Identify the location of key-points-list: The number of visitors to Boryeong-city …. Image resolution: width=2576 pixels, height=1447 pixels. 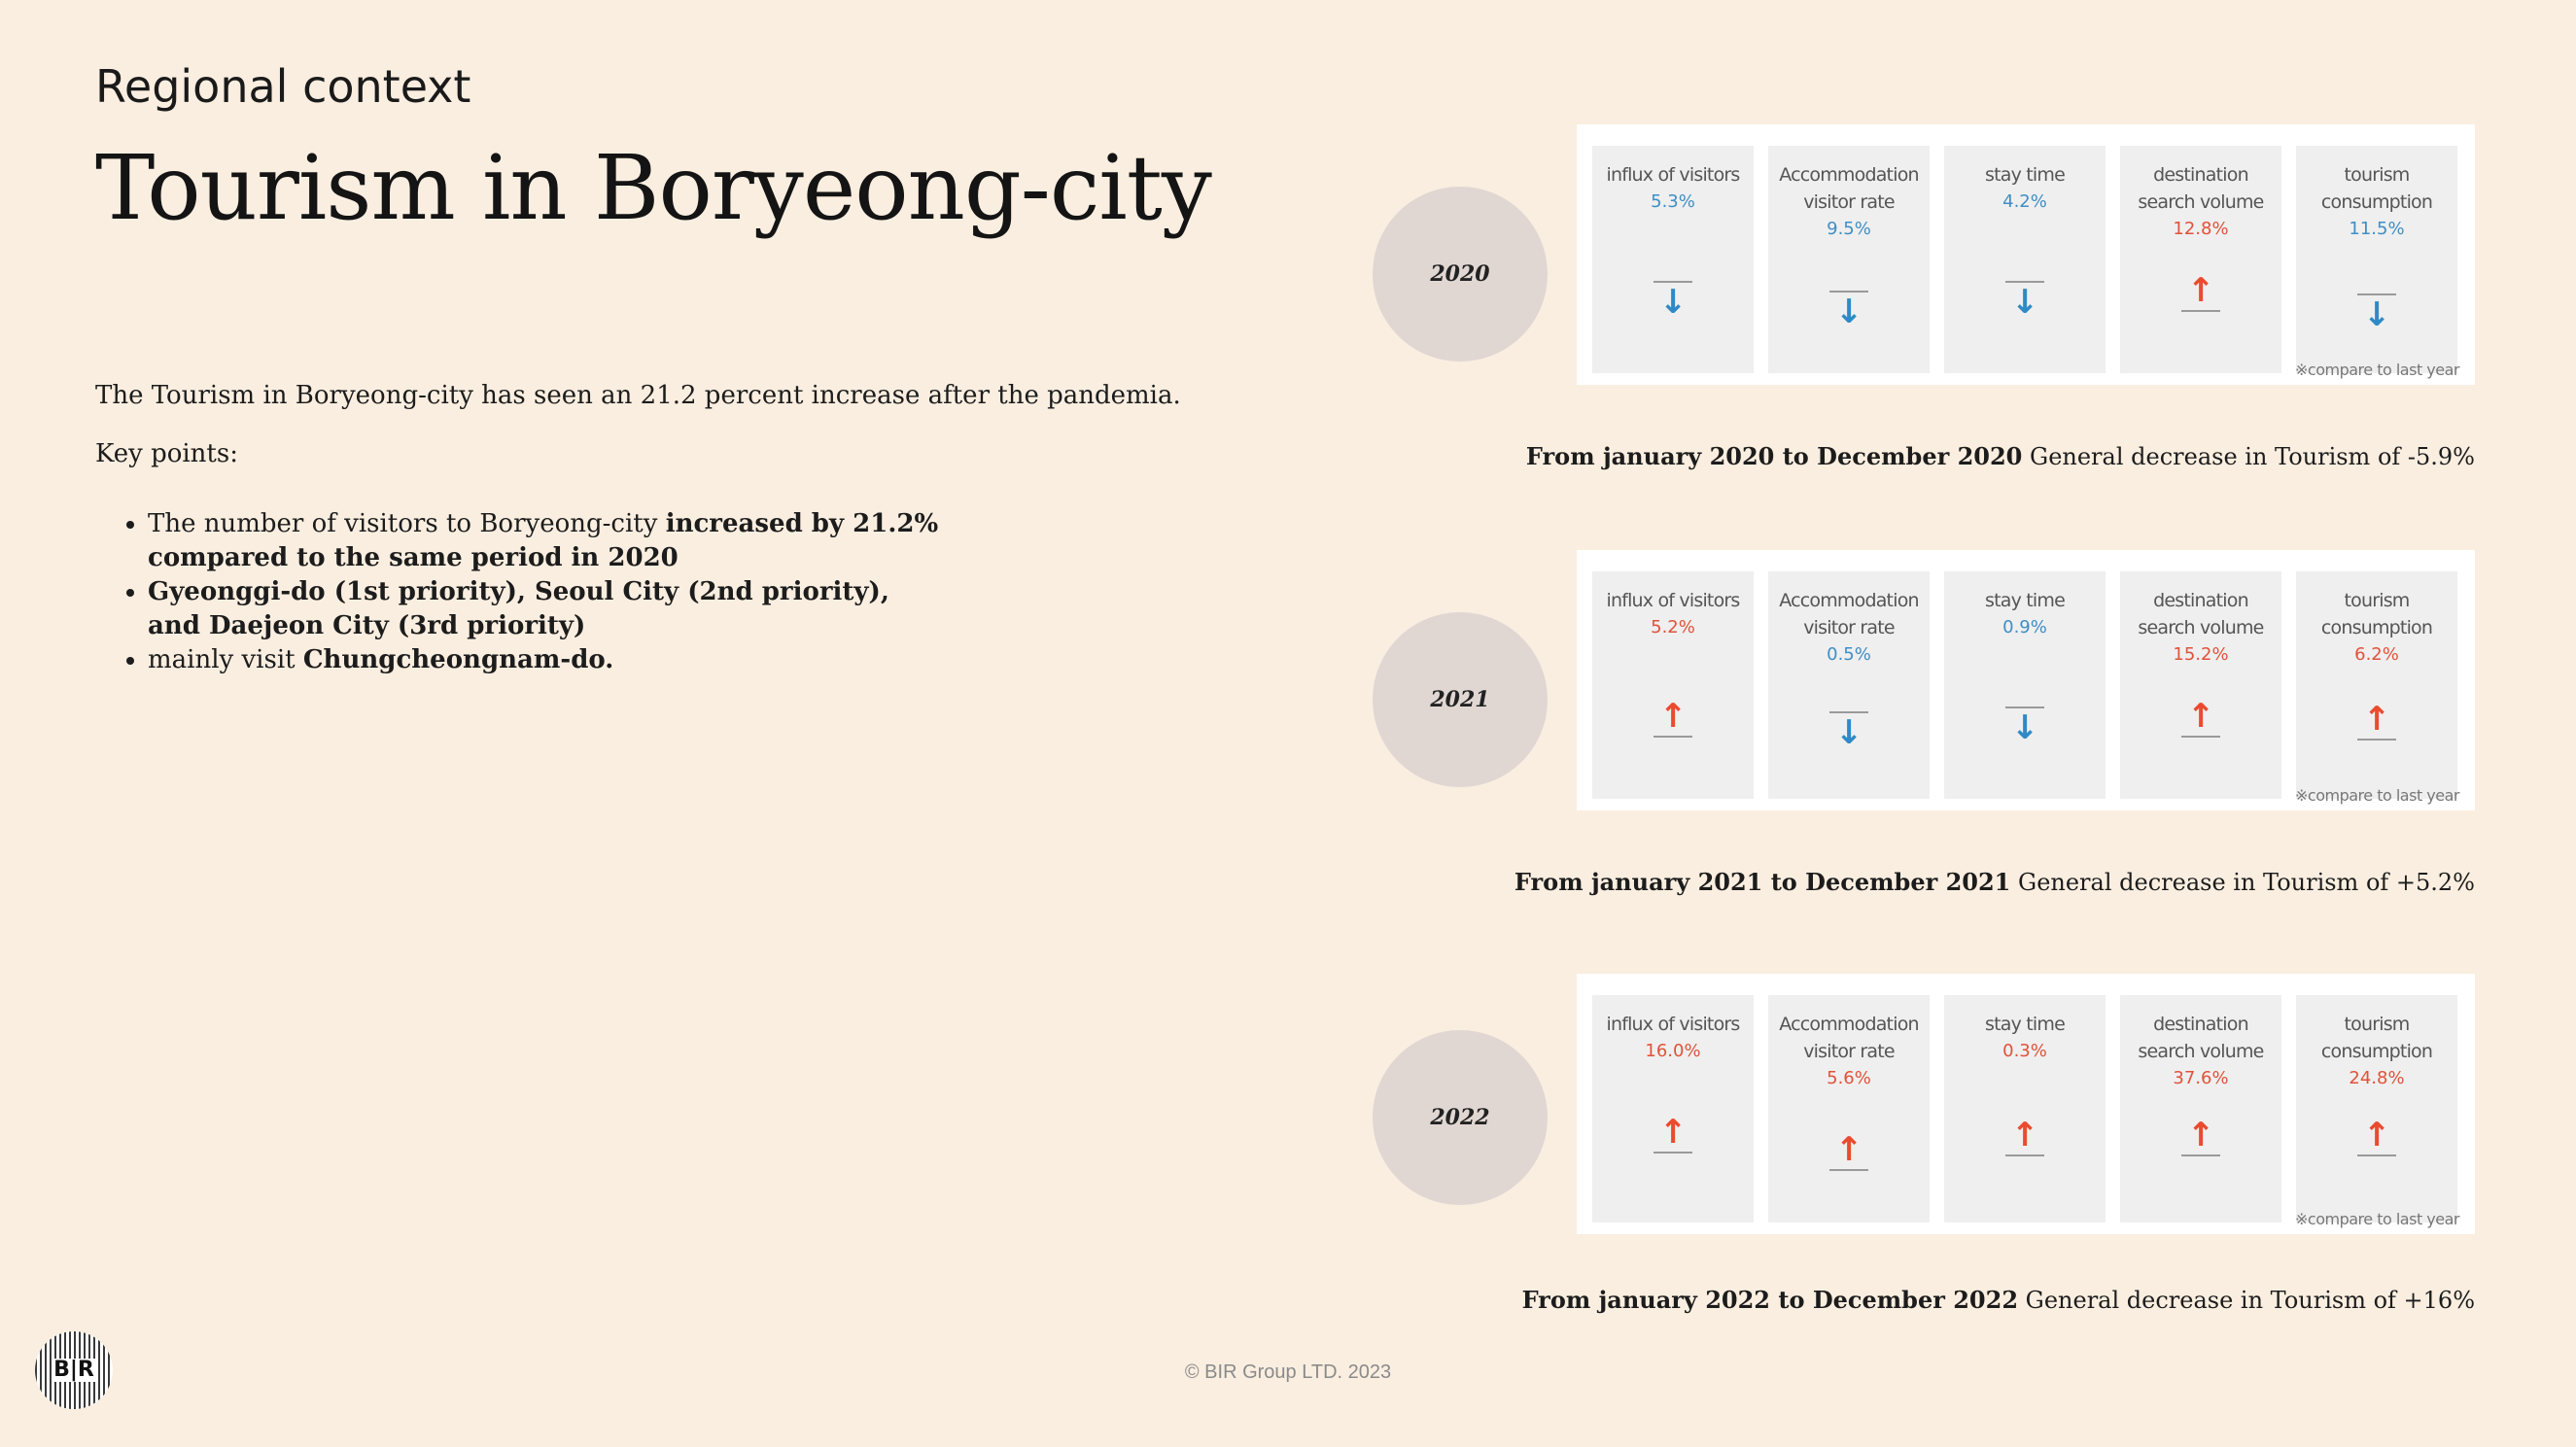
(532, 592).